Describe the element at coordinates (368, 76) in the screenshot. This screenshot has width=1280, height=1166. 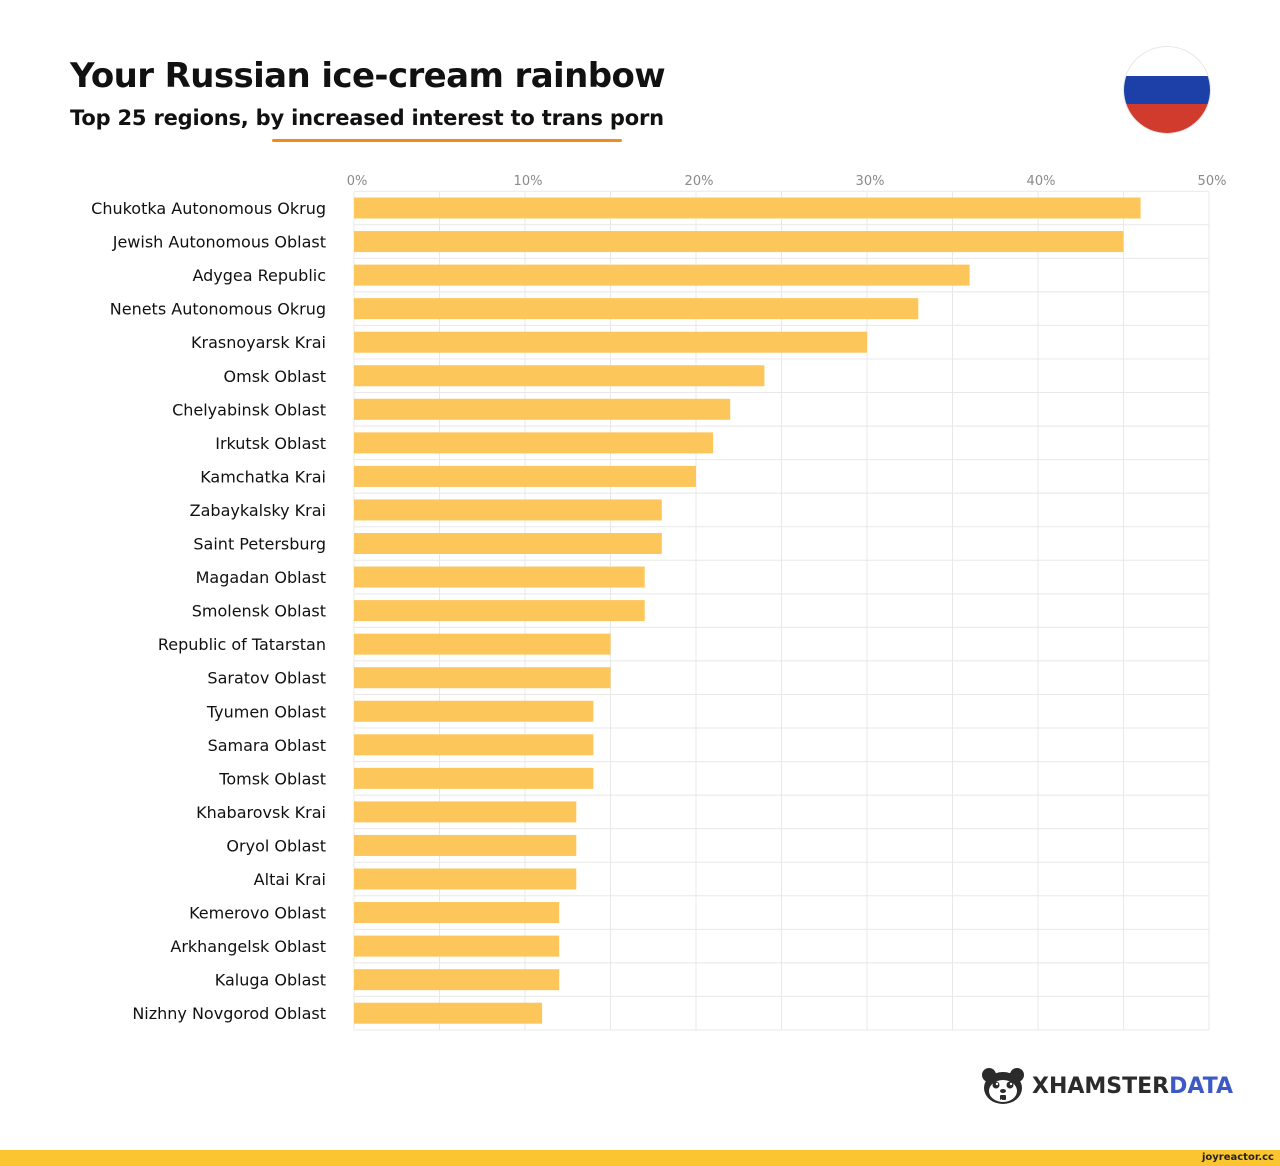
I see `chart-title: Your Russian ice-cream rainbow` at that location.